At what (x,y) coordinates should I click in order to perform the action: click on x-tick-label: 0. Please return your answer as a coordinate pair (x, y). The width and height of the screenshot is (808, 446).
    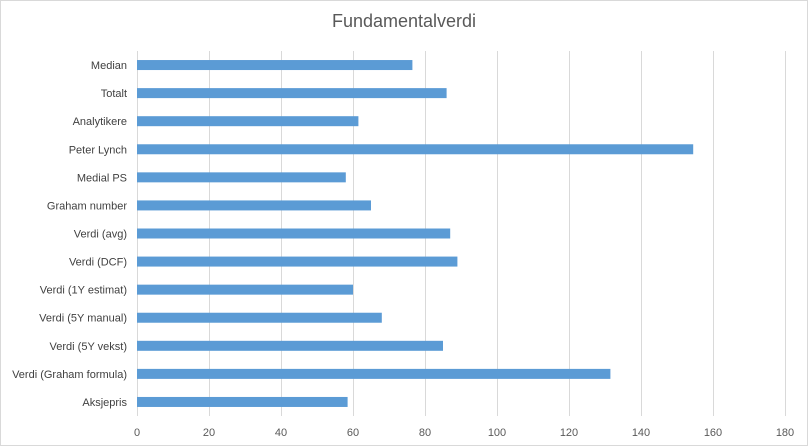
    Looking at the image, I should click on (137, 433).